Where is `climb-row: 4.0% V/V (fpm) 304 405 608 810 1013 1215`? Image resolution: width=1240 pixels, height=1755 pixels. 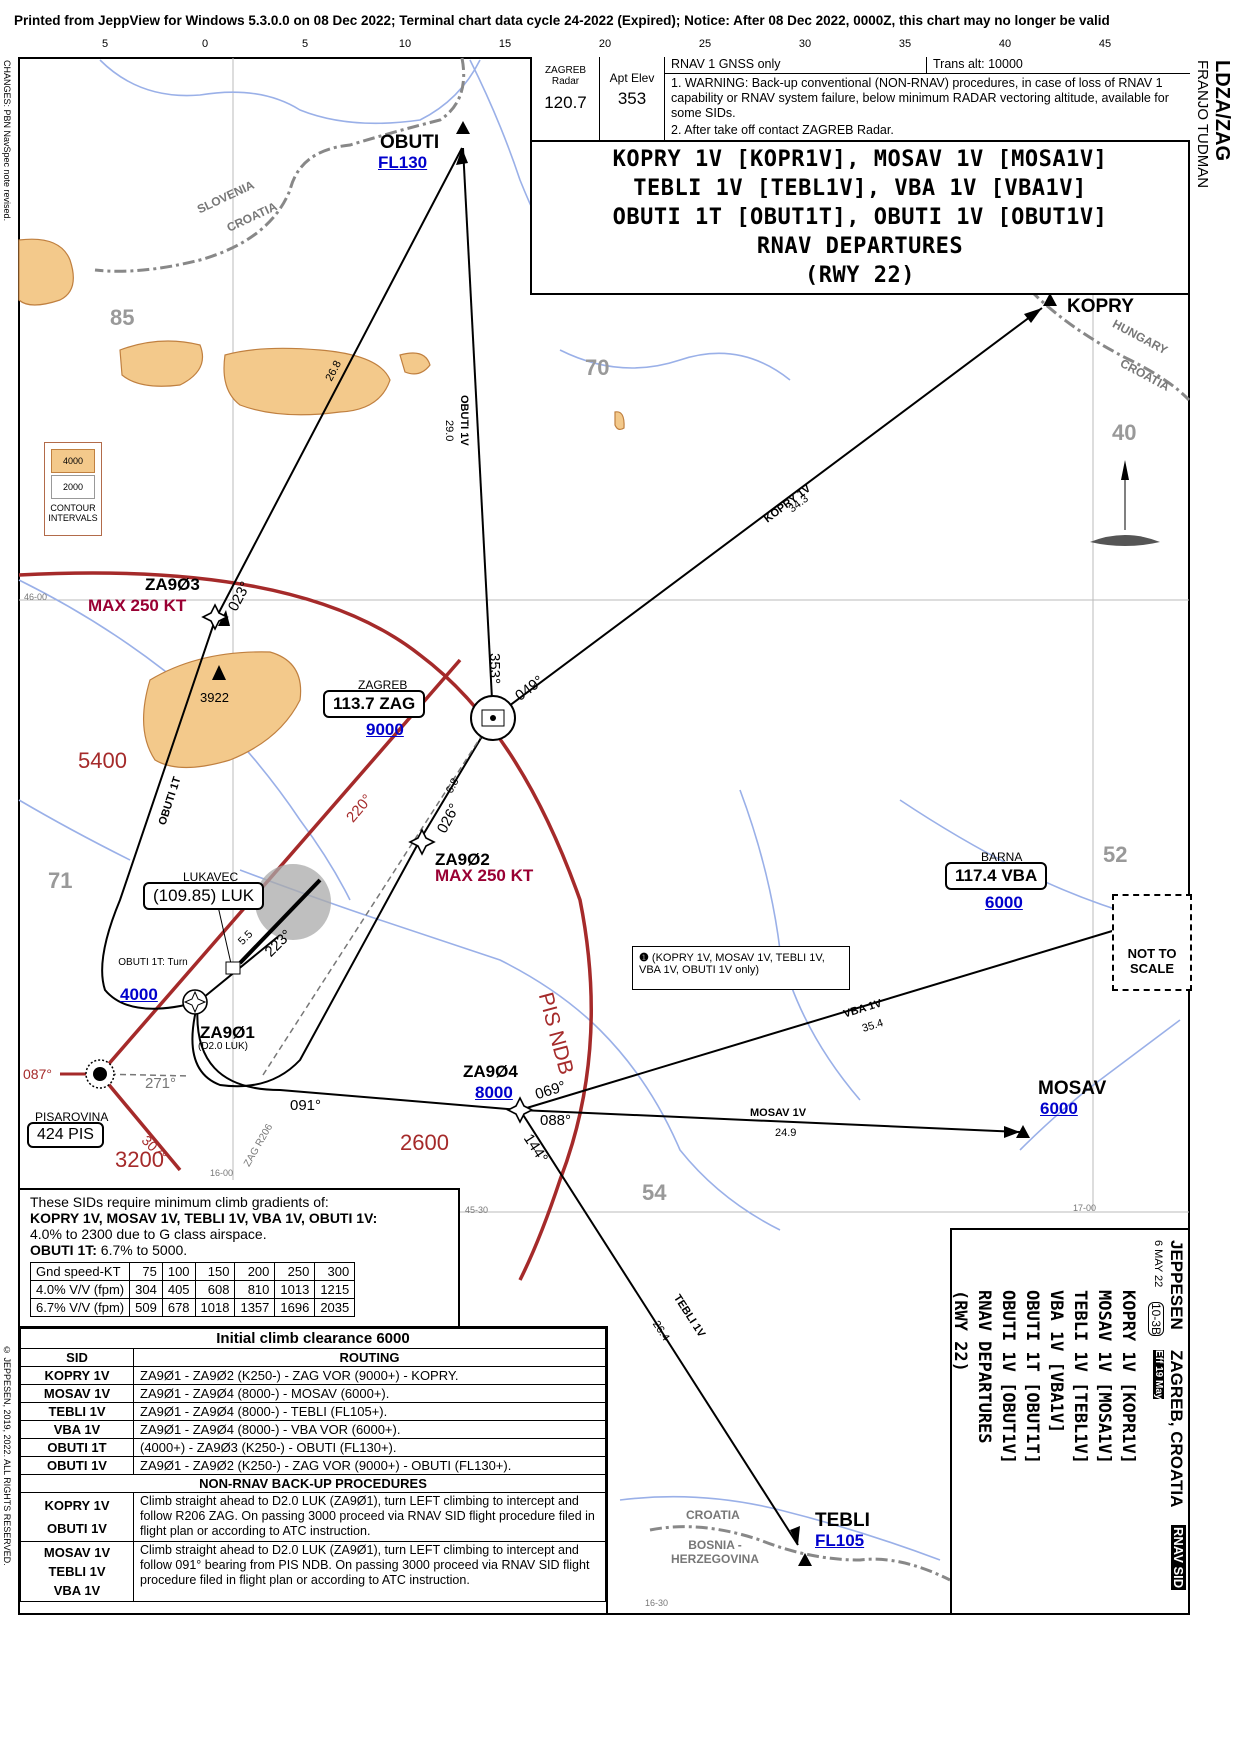 climb-row: 4.0% V/V (fpm) 304 405 608 810 1013 1215 is located at coordinates (192, 1289).